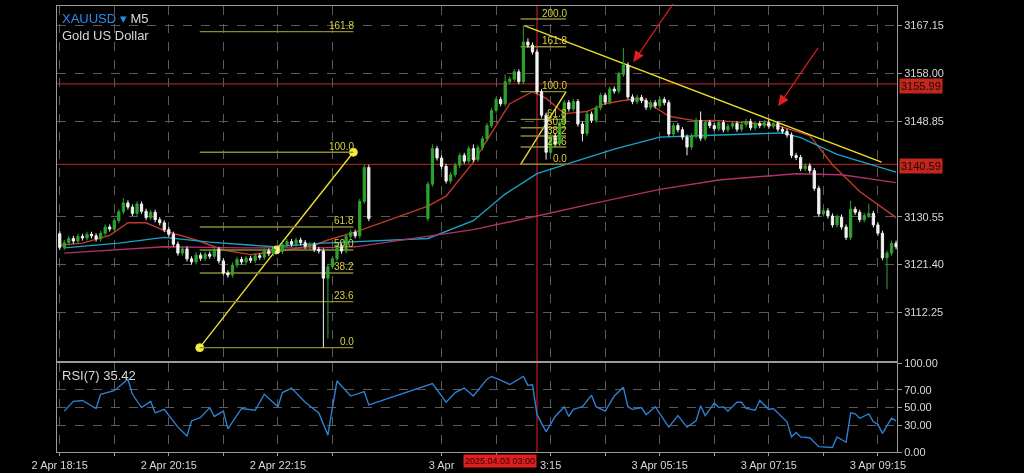 The image size is (1024, 473). What do you see at coordinates (278, 465) in the screenshot?
I see `x-tick-label: 2 Apr 22:15` at bounding box center [278, 465].